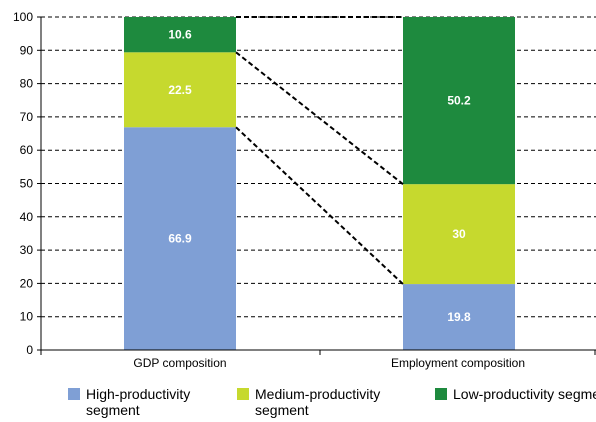  Describe the element at coordinates (27, 283) in the screenshot. I see `y-tick-label: 20` at that location.